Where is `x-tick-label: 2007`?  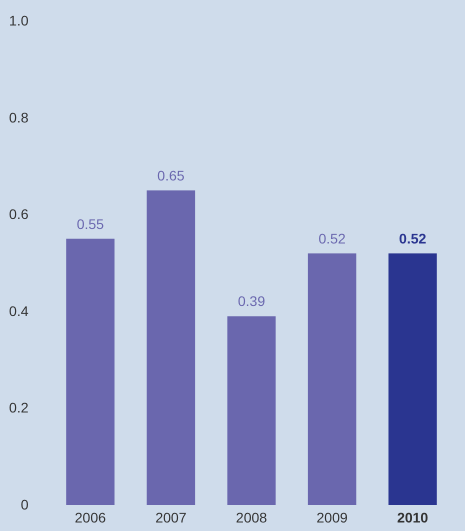
x-tick-label: 2007 is located at coordinates (171, 518).